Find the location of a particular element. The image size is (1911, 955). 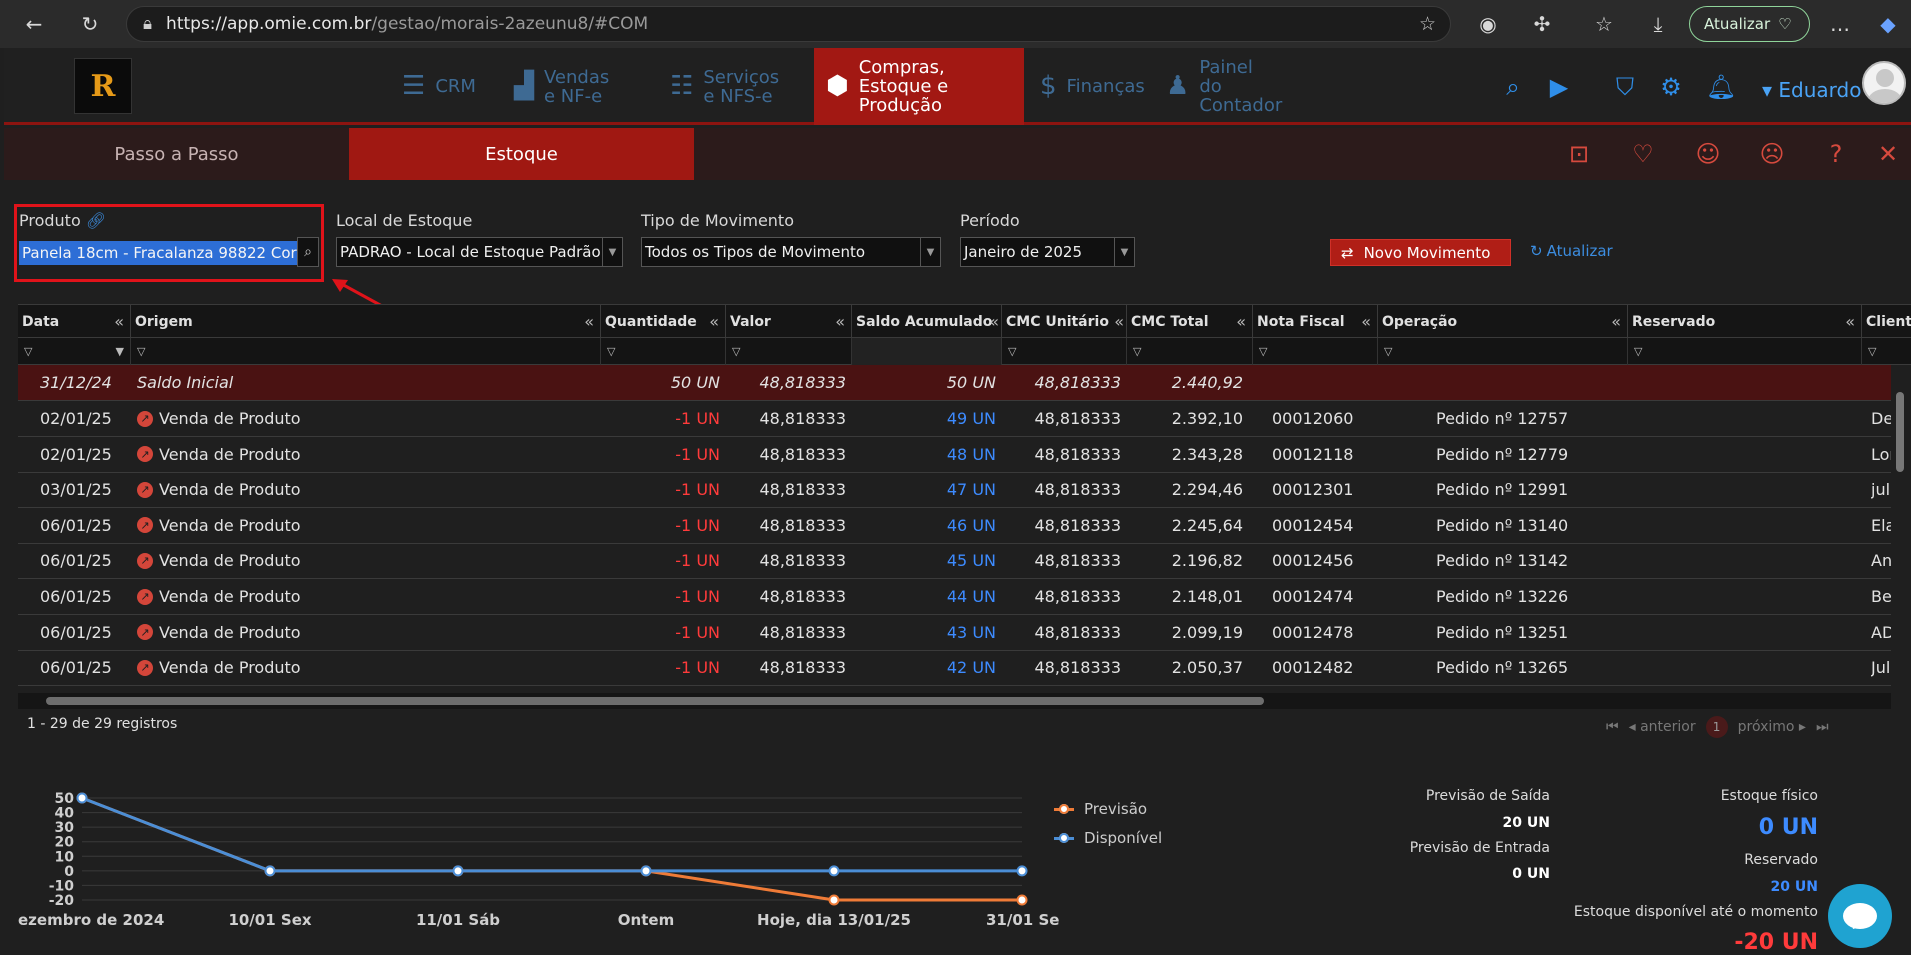

tipo-select: Todos os Tipos de Movimento ▼ is located at coordinates (791, 252).